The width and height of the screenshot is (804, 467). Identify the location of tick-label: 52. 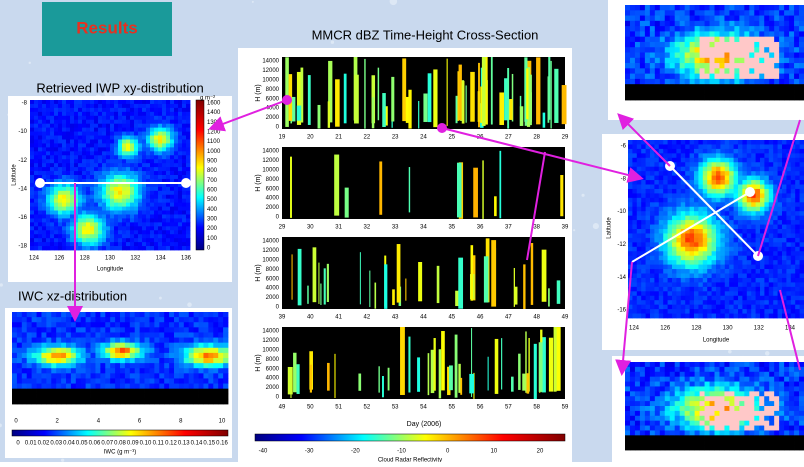
(367, 408).